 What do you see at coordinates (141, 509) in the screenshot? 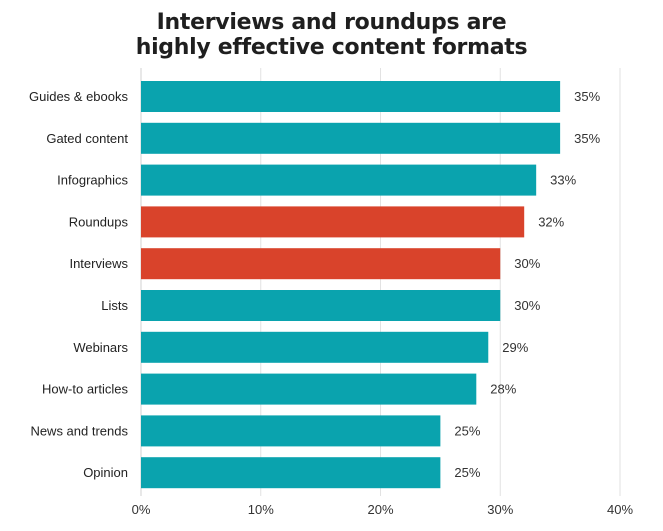
I see `x-tick-label: 0%` at bounding box center [141, 509].